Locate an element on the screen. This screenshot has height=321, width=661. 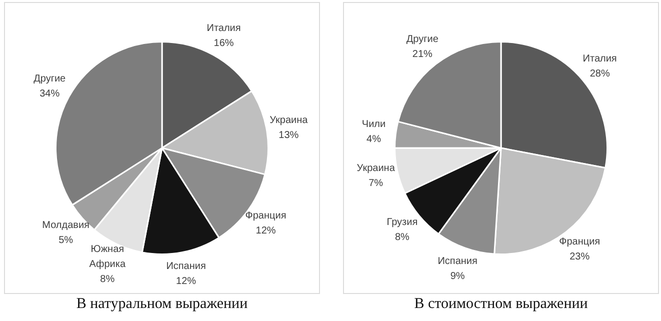
data-label: 21% is located at coordinates (422, 54).